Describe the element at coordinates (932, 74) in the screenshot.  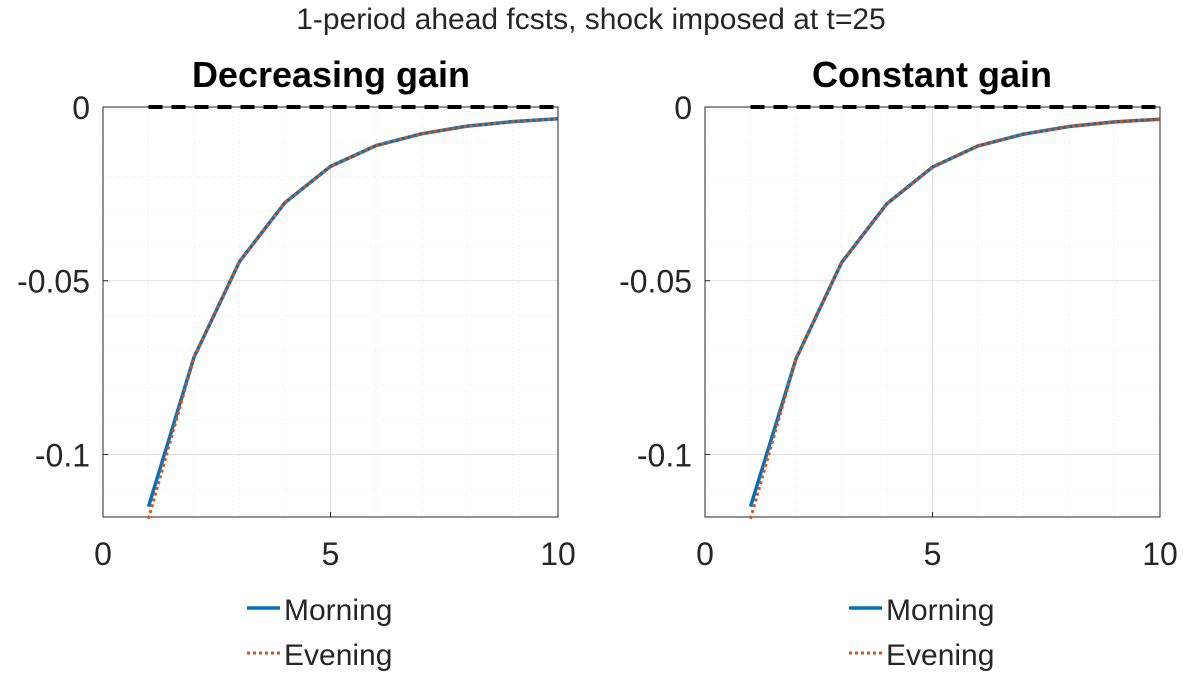
I see `panel-title: Constant gain` at that location.